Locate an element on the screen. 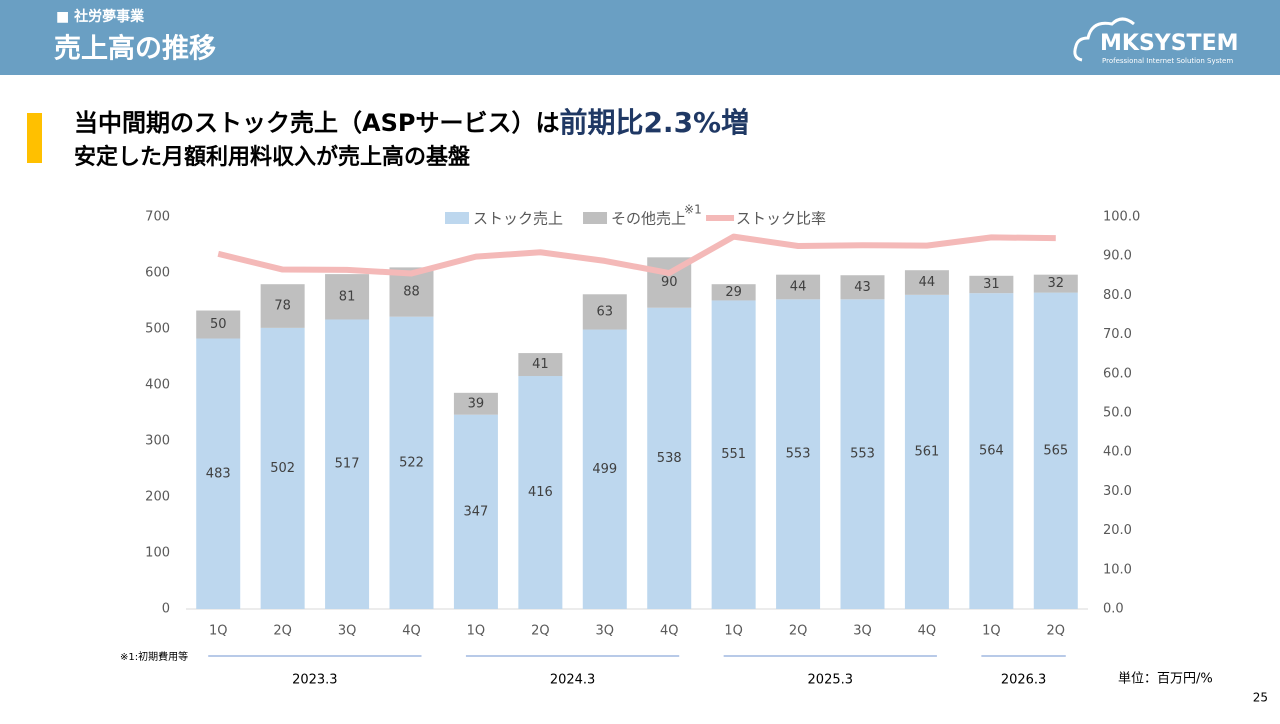 The height and width of the screenshot is (724, 1280). y-tick-label: 200 is located at coordinates (157, 497).